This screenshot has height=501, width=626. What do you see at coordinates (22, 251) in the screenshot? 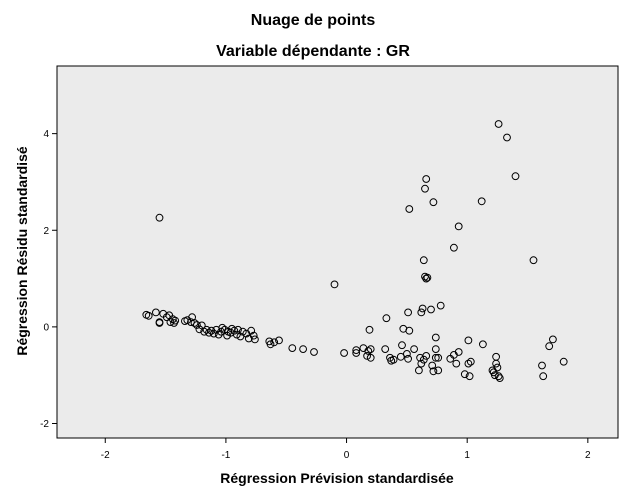
I see `y-axis-label: Régression Résidu standardisé` at bounding box center [22, 251].